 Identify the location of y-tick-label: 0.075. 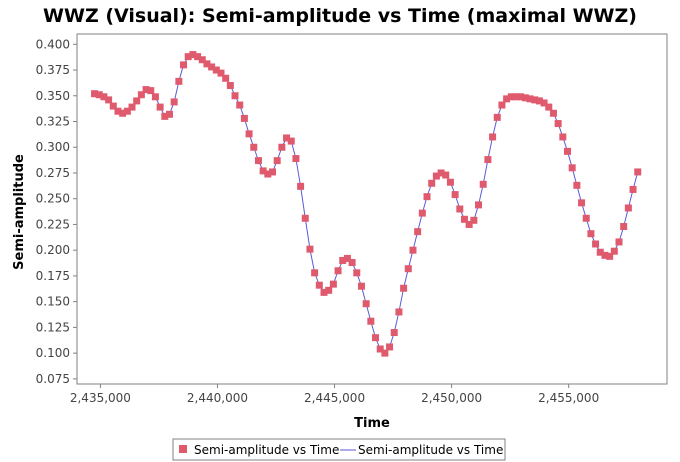
(53, 379).